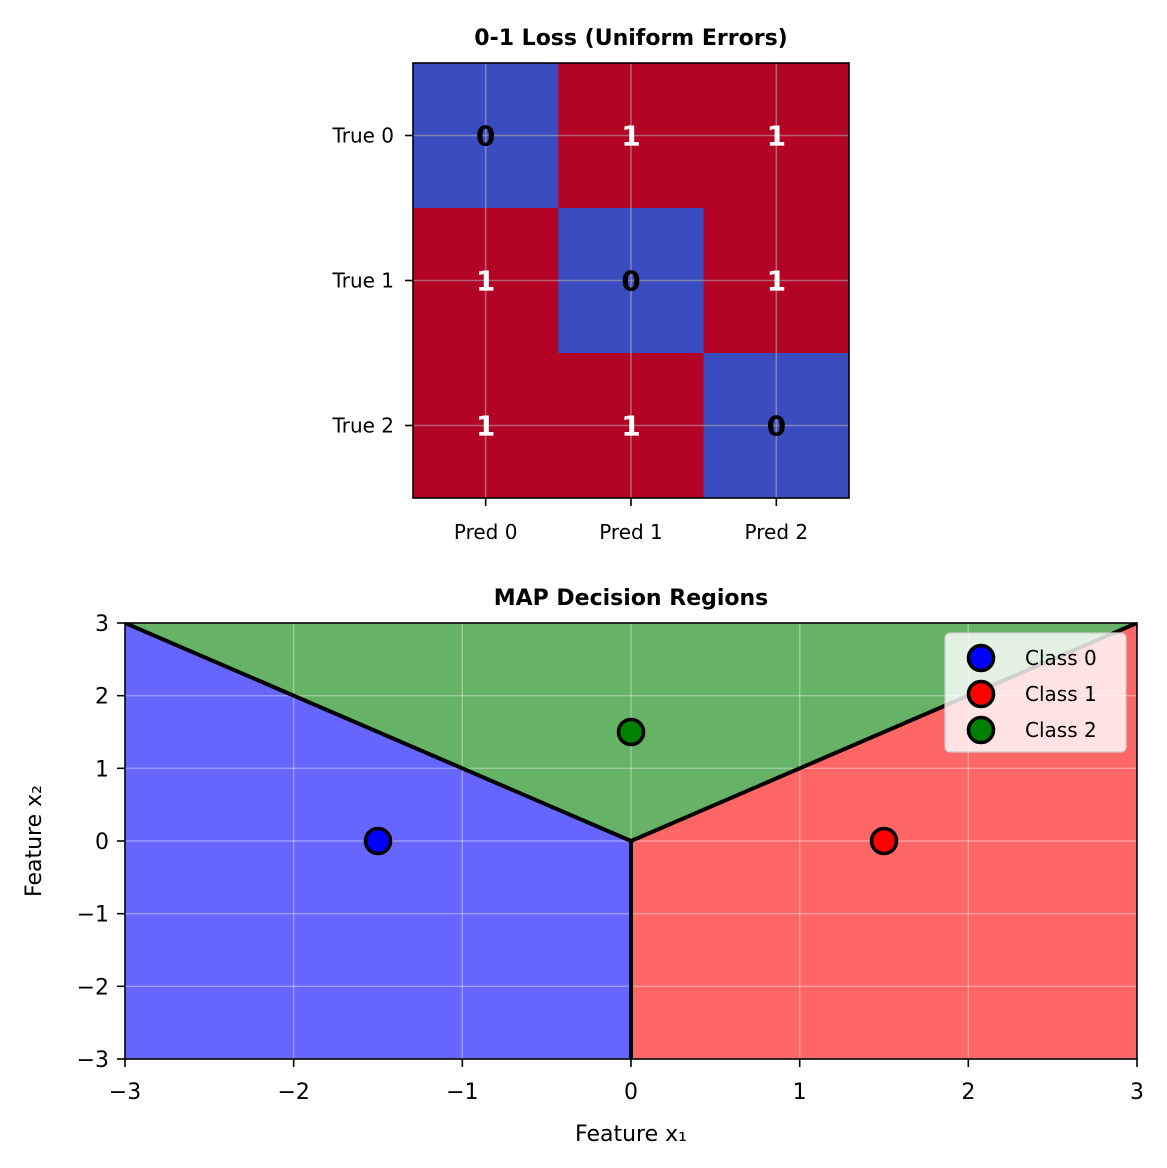 This screenshot has width=1167, height=1168. I want to click on class-means, so click(631, 786).